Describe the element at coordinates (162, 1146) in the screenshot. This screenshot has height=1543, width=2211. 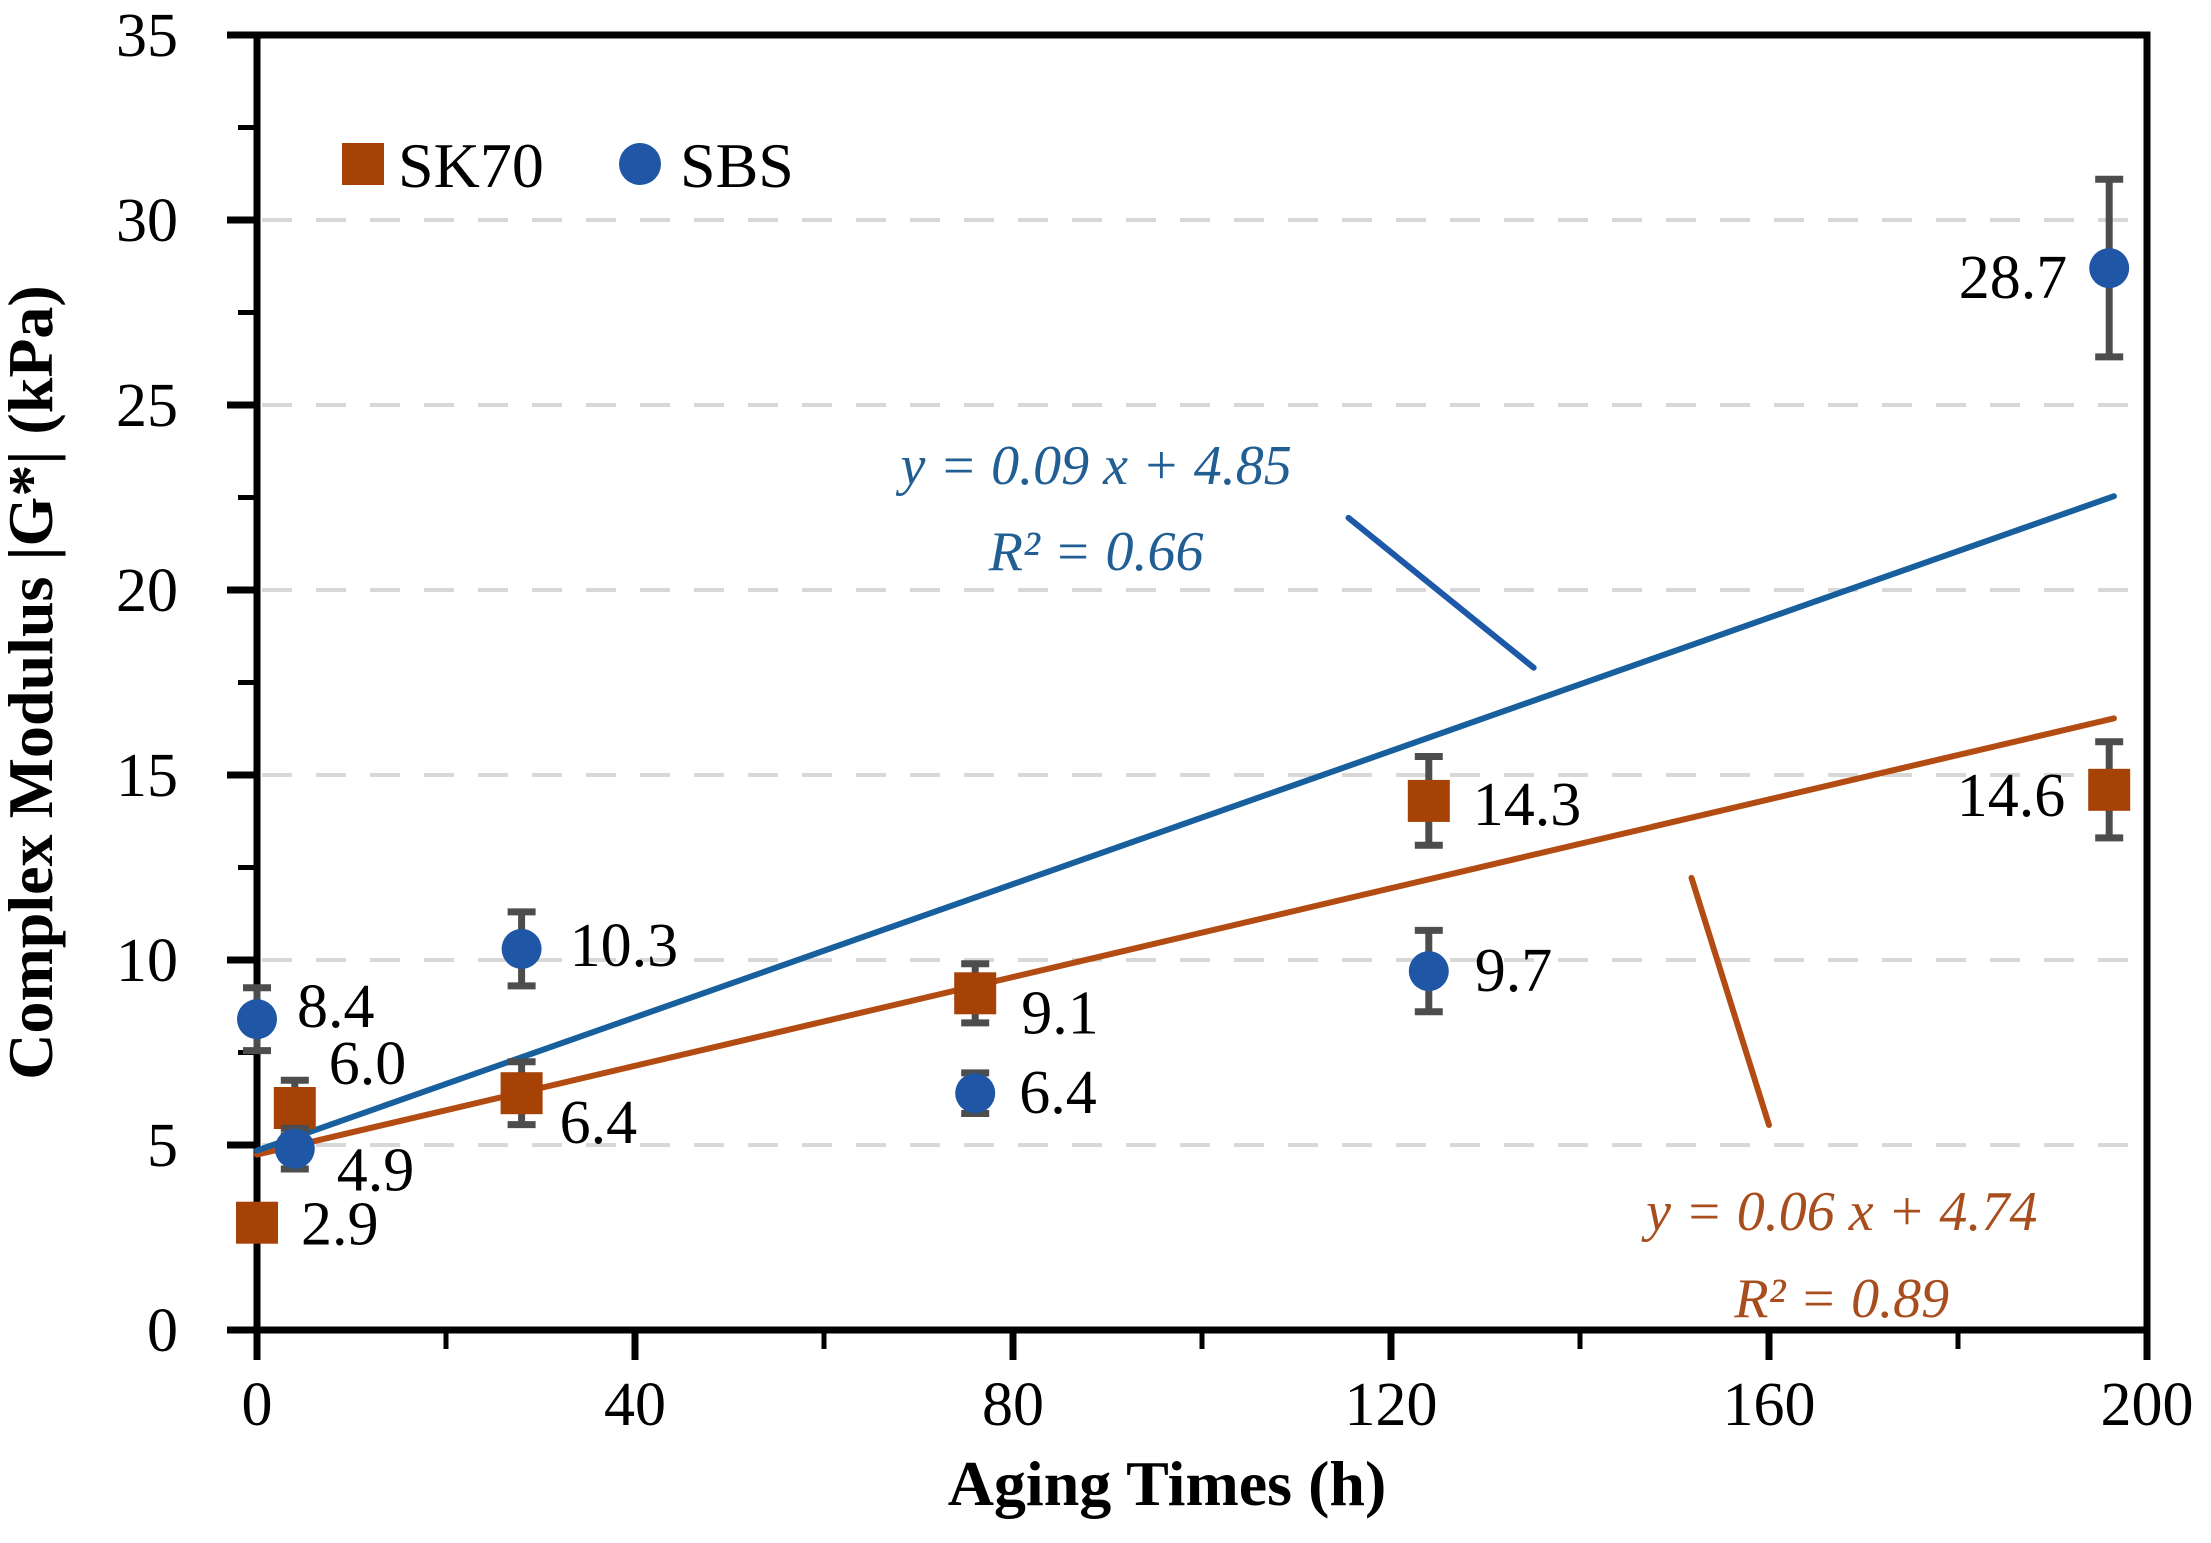
I see `y-tick-label-5: 5` at that location.